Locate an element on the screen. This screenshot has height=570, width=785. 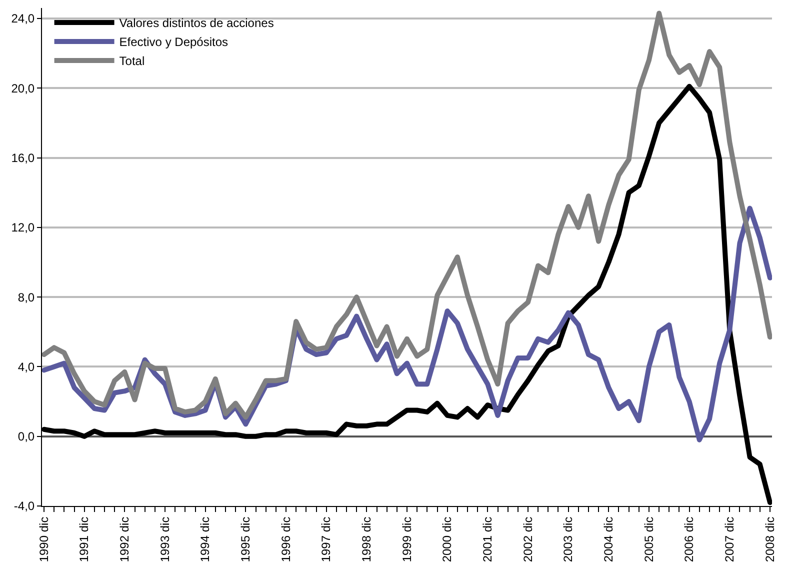
y-tick-label: 24,0 is located at coordinates (23, 19).